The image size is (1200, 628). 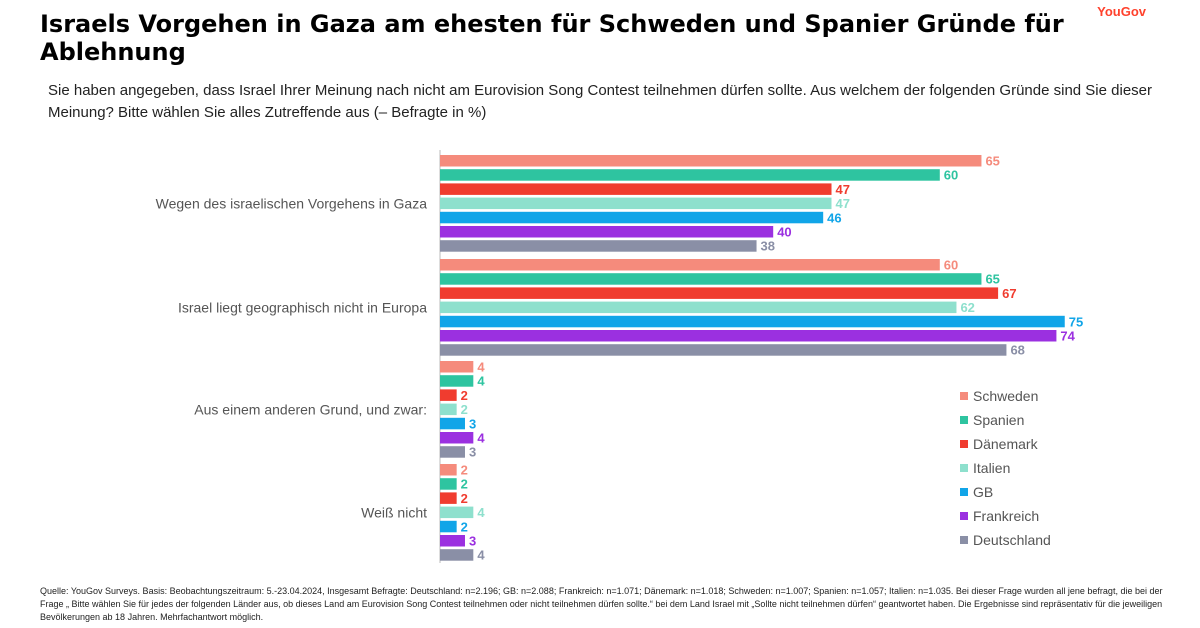 I want to click on legend-label: Deutschland, so click(x=1012, y=540).